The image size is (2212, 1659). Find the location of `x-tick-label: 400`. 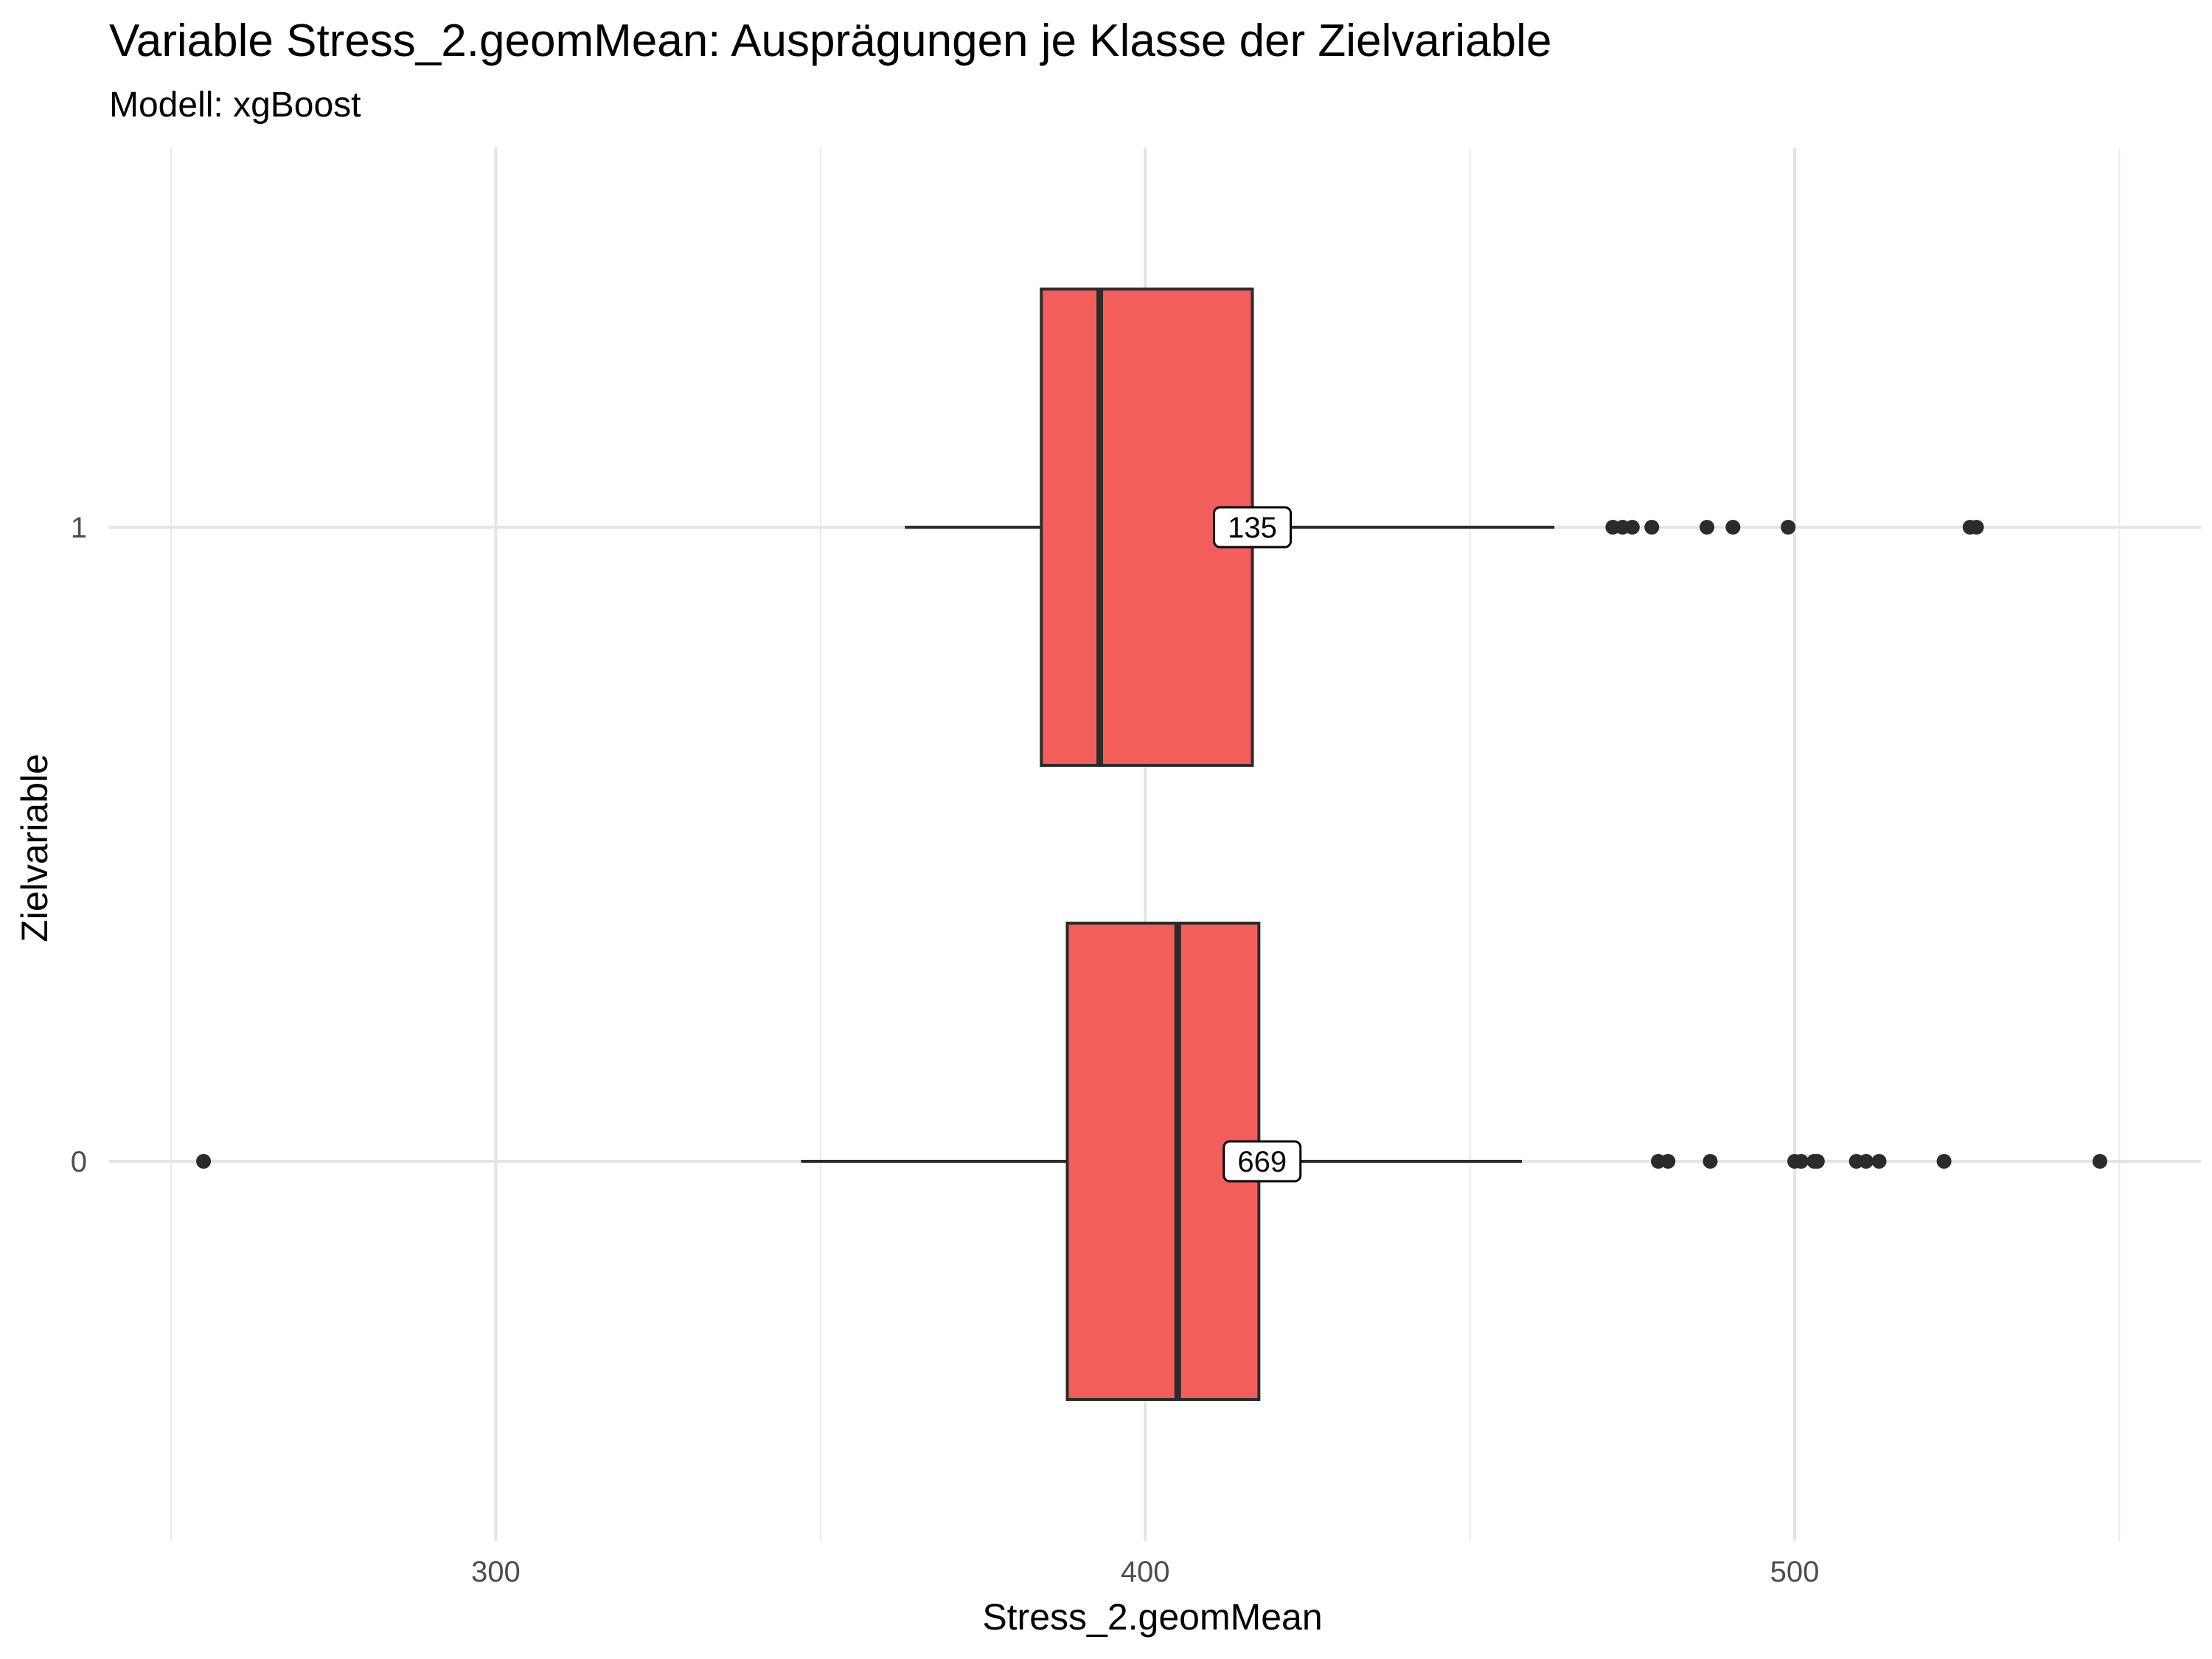

x-tick-label: 400 is located at coordinates (1145, 1572).